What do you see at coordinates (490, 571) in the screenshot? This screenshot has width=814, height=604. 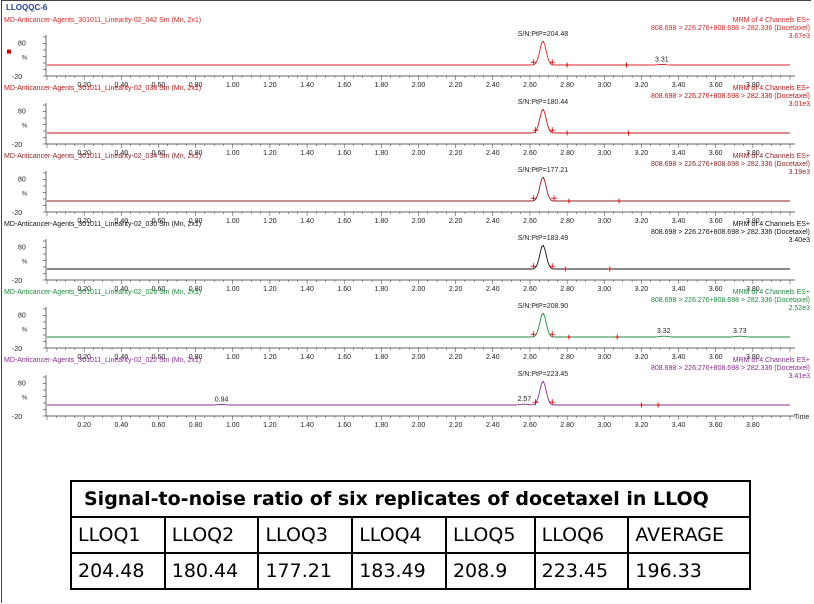 I see `table-value-cell: 208.9` at bounding box center [490, 571].